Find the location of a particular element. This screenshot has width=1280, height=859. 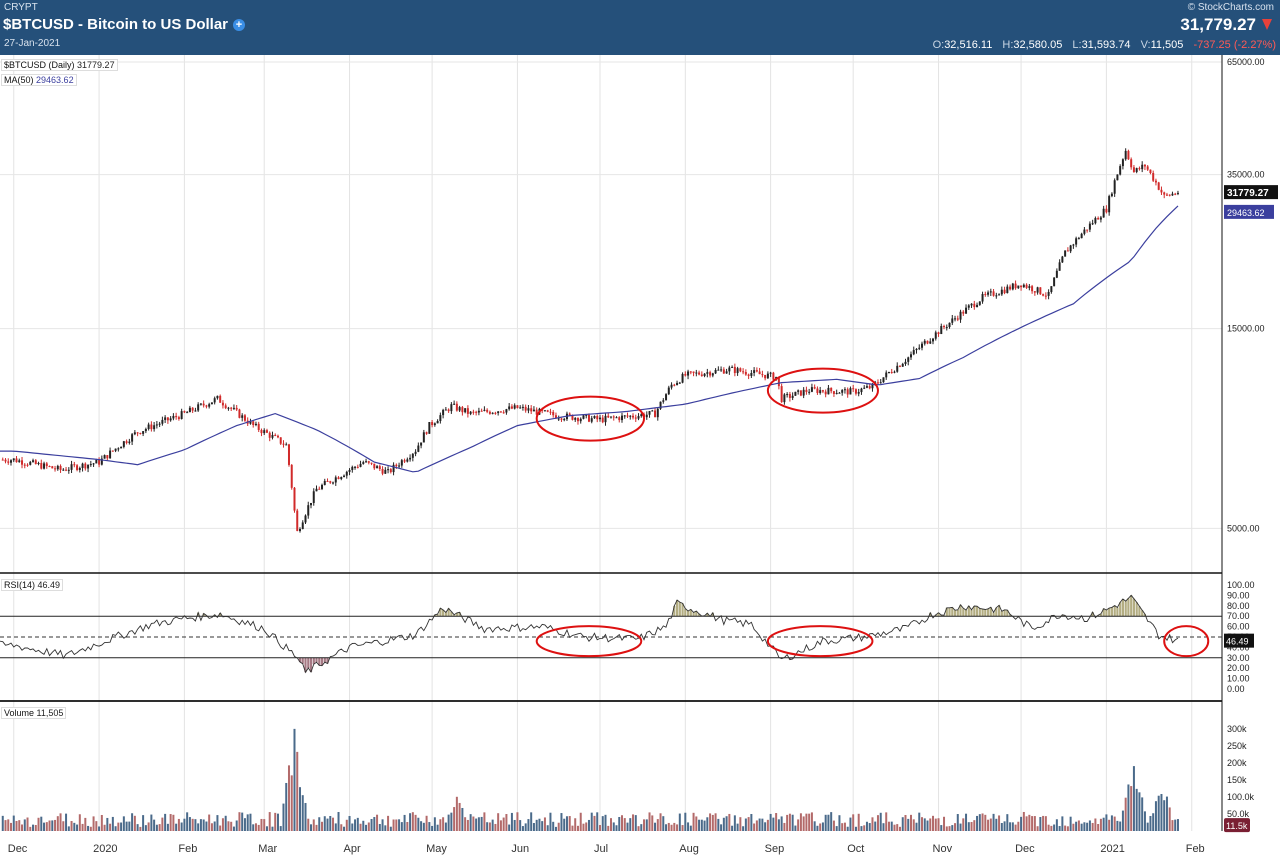

price-legend: $BTCUSD (Daily) 31779.27 is located at coordinates (59, 65).